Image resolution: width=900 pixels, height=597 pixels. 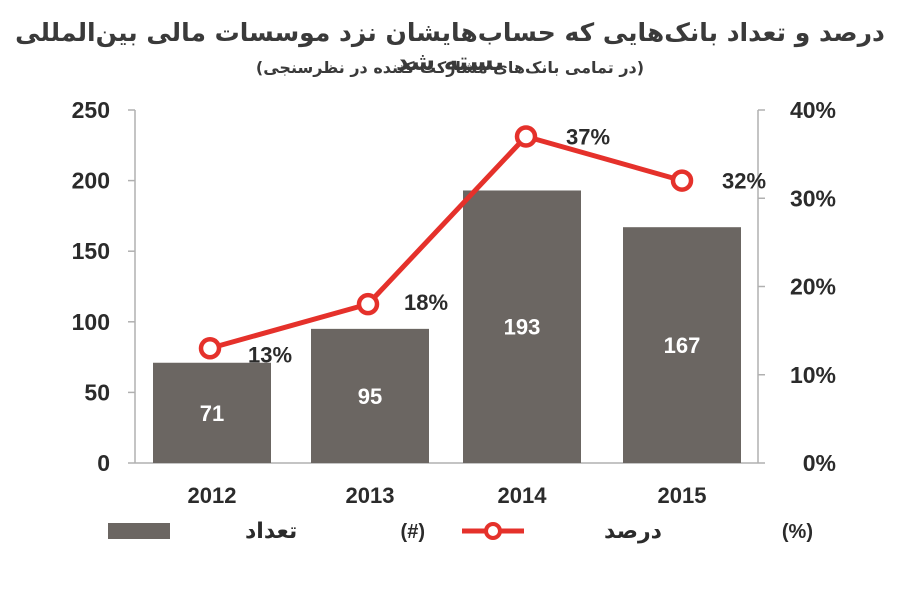 What do you see at coordinates (413, 532) in the screenshot?
I see `legend-bar-unit: (#)` at bounding box center [413, 532].